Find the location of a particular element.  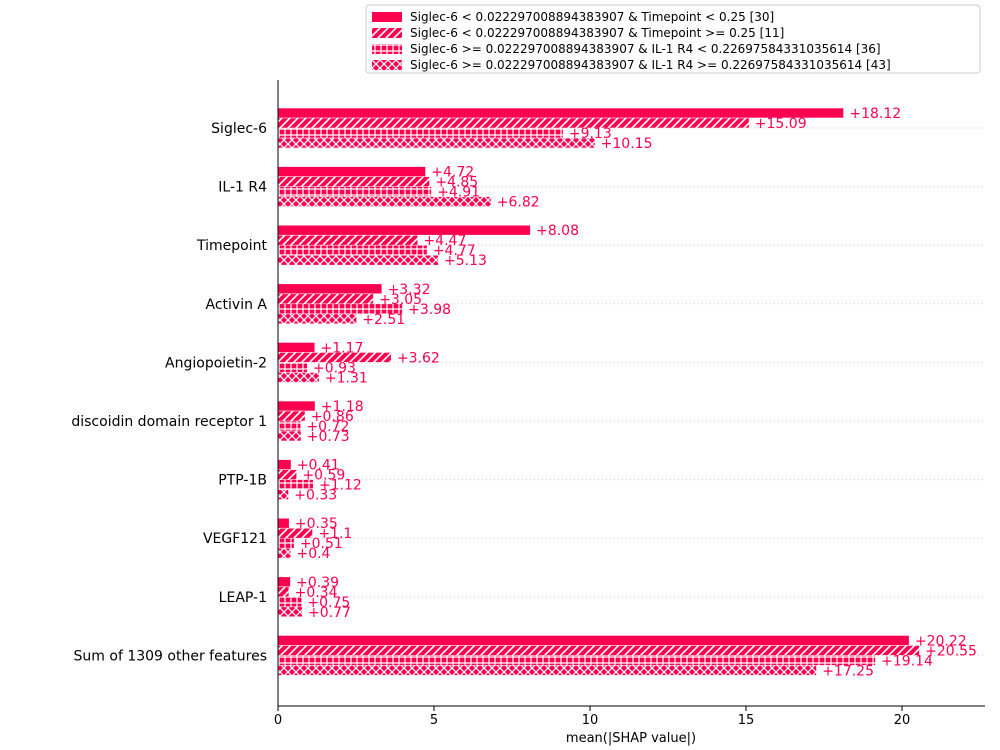

data-label: +8.08 is located at coordinates (557, 231).